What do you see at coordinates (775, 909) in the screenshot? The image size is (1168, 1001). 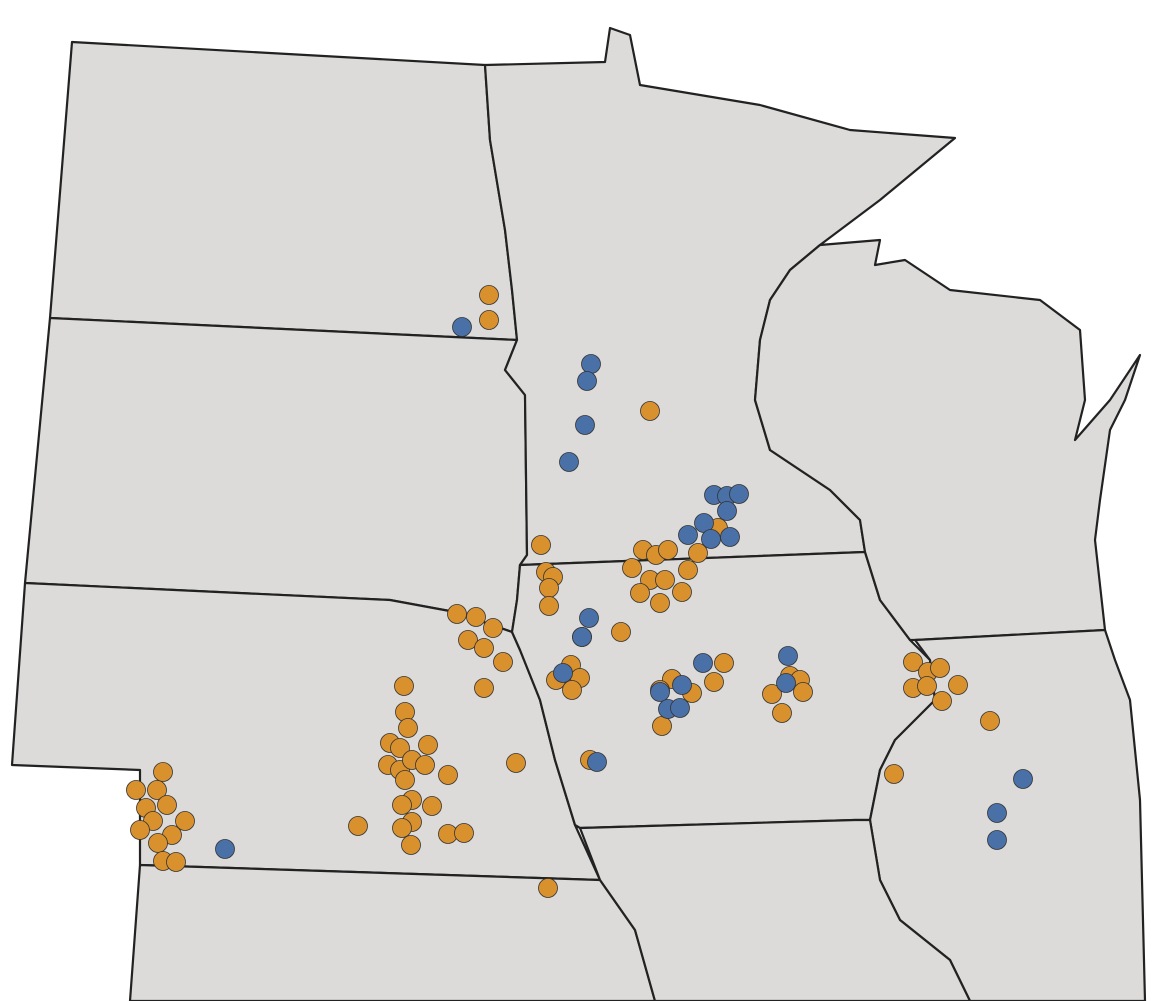 I see `state-missouri` at bounding box center [775, 909].